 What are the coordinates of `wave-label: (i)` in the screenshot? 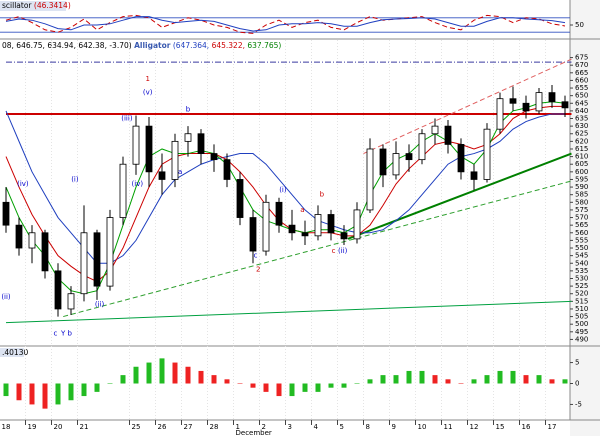 It's located at (283, 190).